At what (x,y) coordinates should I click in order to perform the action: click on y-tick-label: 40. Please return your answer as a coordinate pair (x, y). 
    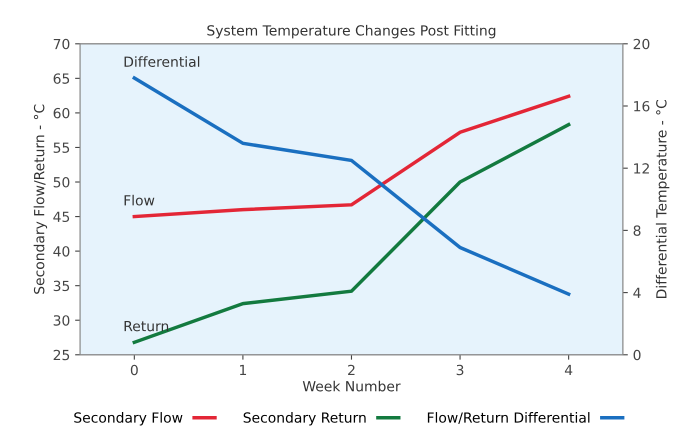
    Looking at the image, I should click on (61, 251).